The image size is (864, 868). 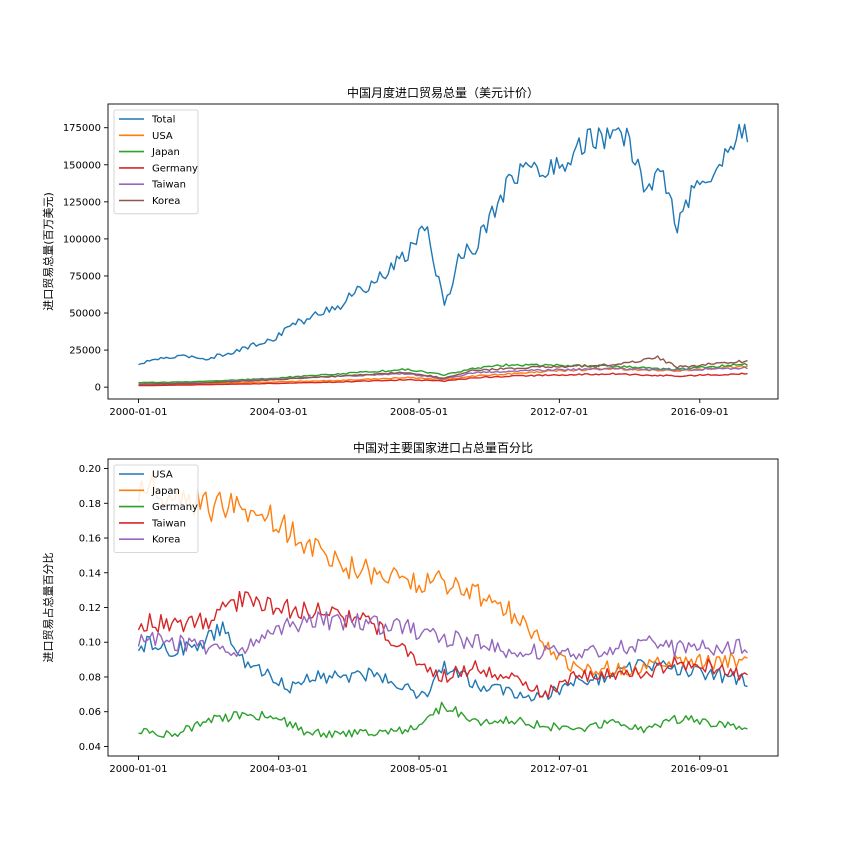 What do you see at coordinates (90, 747) in the screenshot?
I see `y-tick-label: 0.04` at bounding box center [90, 747].